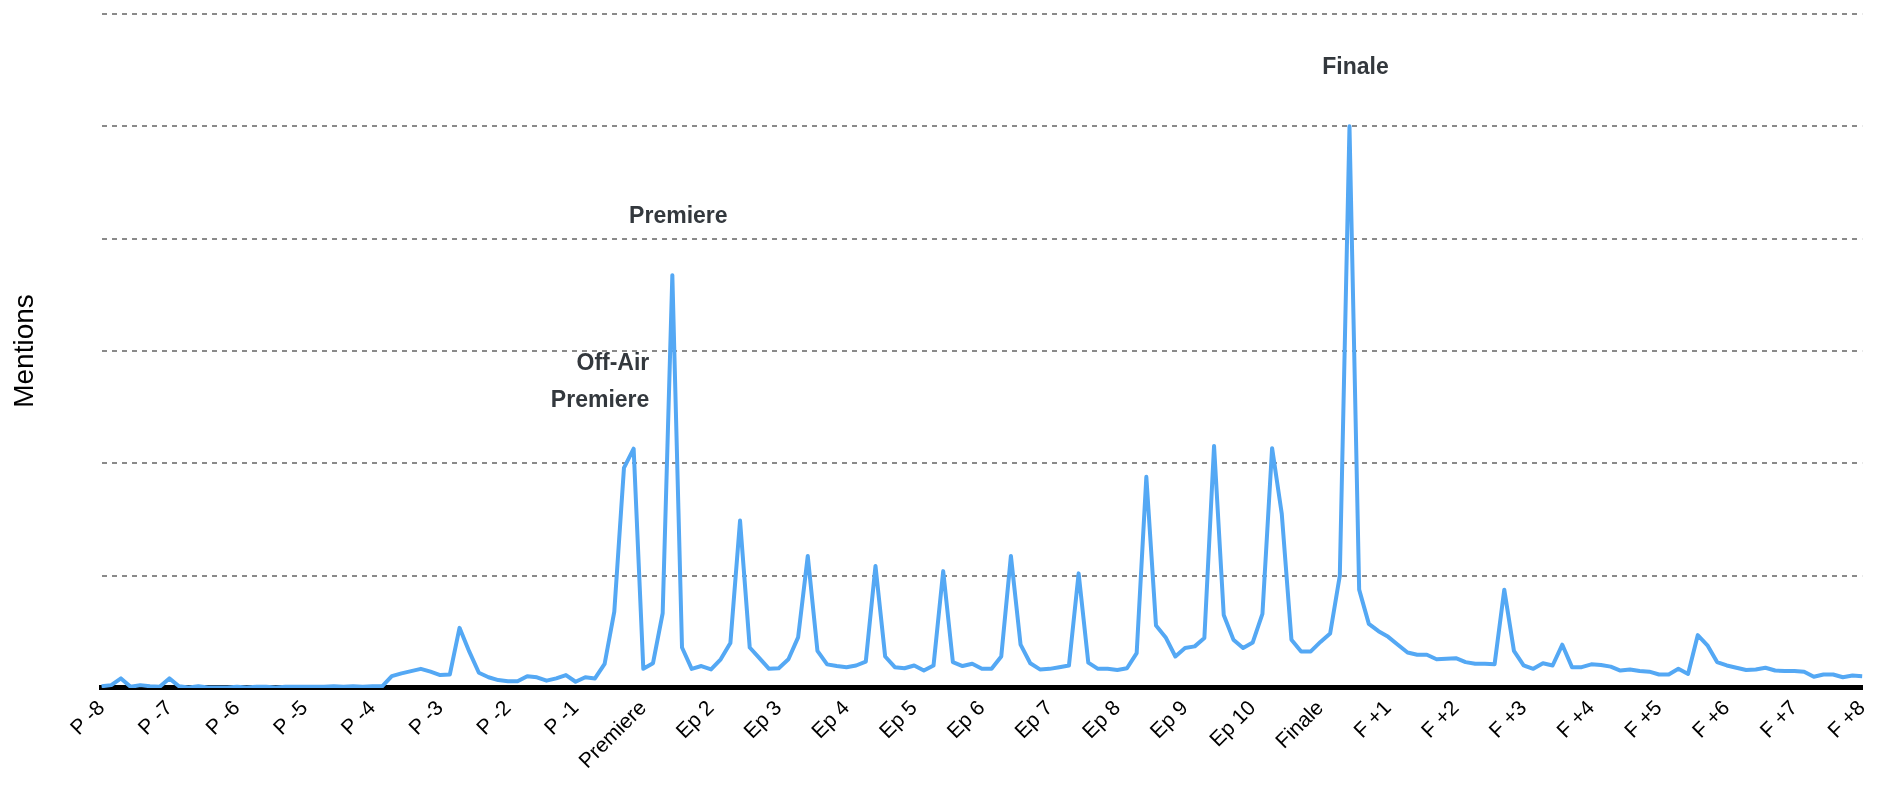 This screenshot has height=790, width=1898. I want to click on x-tick-label: F +2, so click(1439, 718).